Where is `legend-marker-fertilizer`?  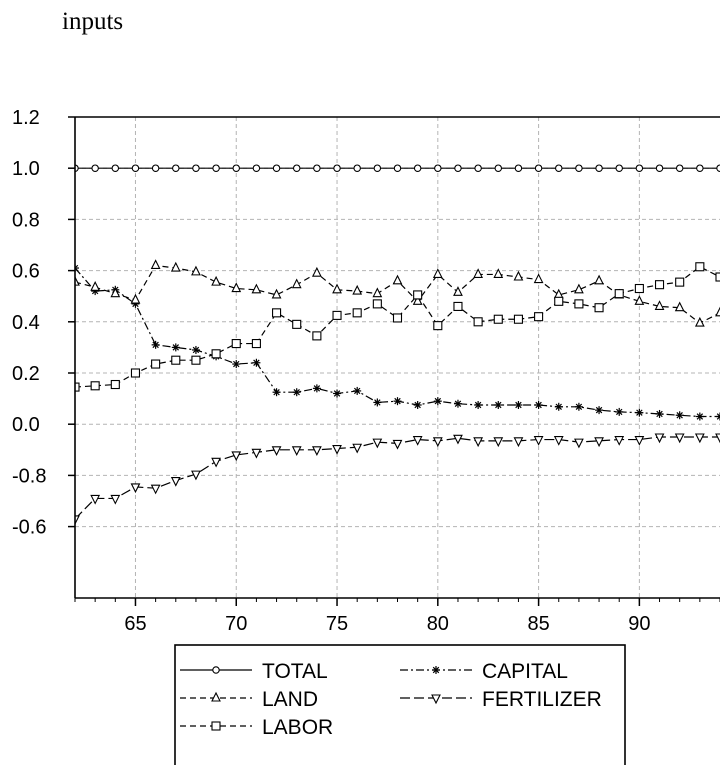
legend-marker-fertilizer is located at coordinates (436, 699).